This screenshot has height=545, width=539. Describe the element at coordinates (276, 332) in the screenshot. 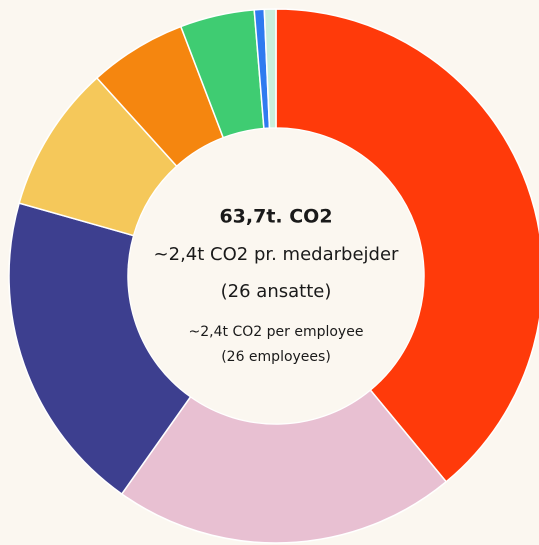

I see `center-line: ~2,4t CO2 per employee` at that location.